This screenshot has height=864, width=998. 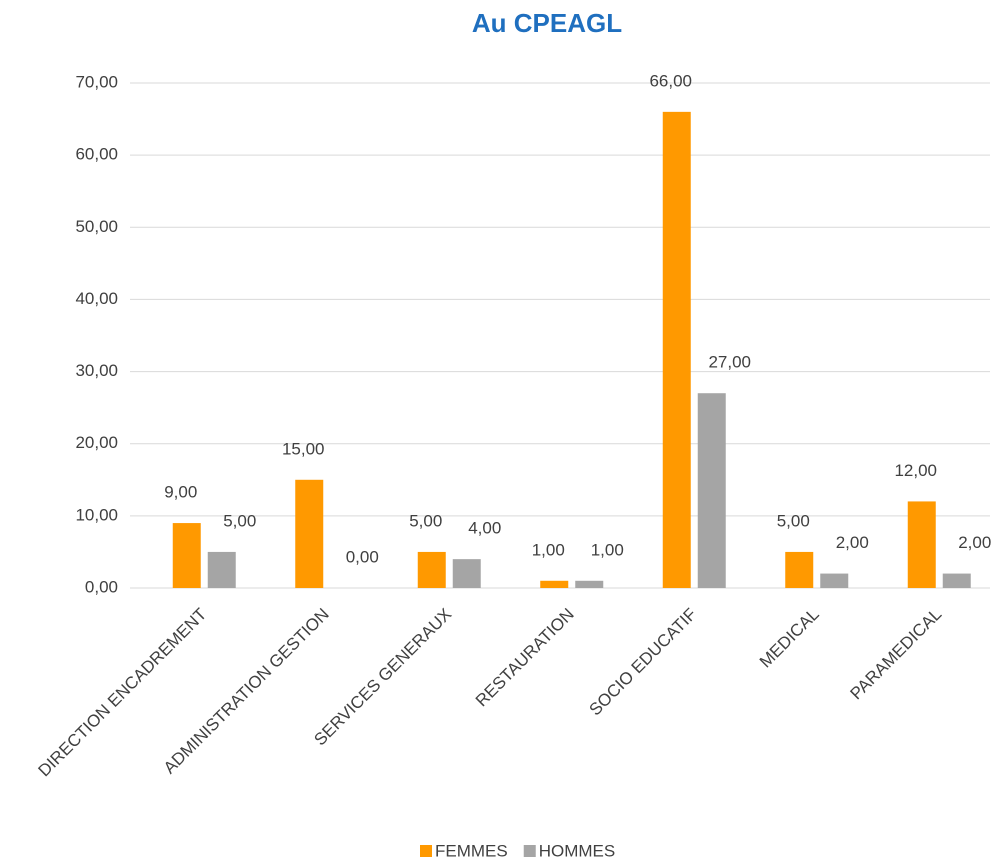 What do you see at coordinates (101, 586) in the screenshot?
I see `y-tick-label: 0,00` at bounding box center [101, 586].